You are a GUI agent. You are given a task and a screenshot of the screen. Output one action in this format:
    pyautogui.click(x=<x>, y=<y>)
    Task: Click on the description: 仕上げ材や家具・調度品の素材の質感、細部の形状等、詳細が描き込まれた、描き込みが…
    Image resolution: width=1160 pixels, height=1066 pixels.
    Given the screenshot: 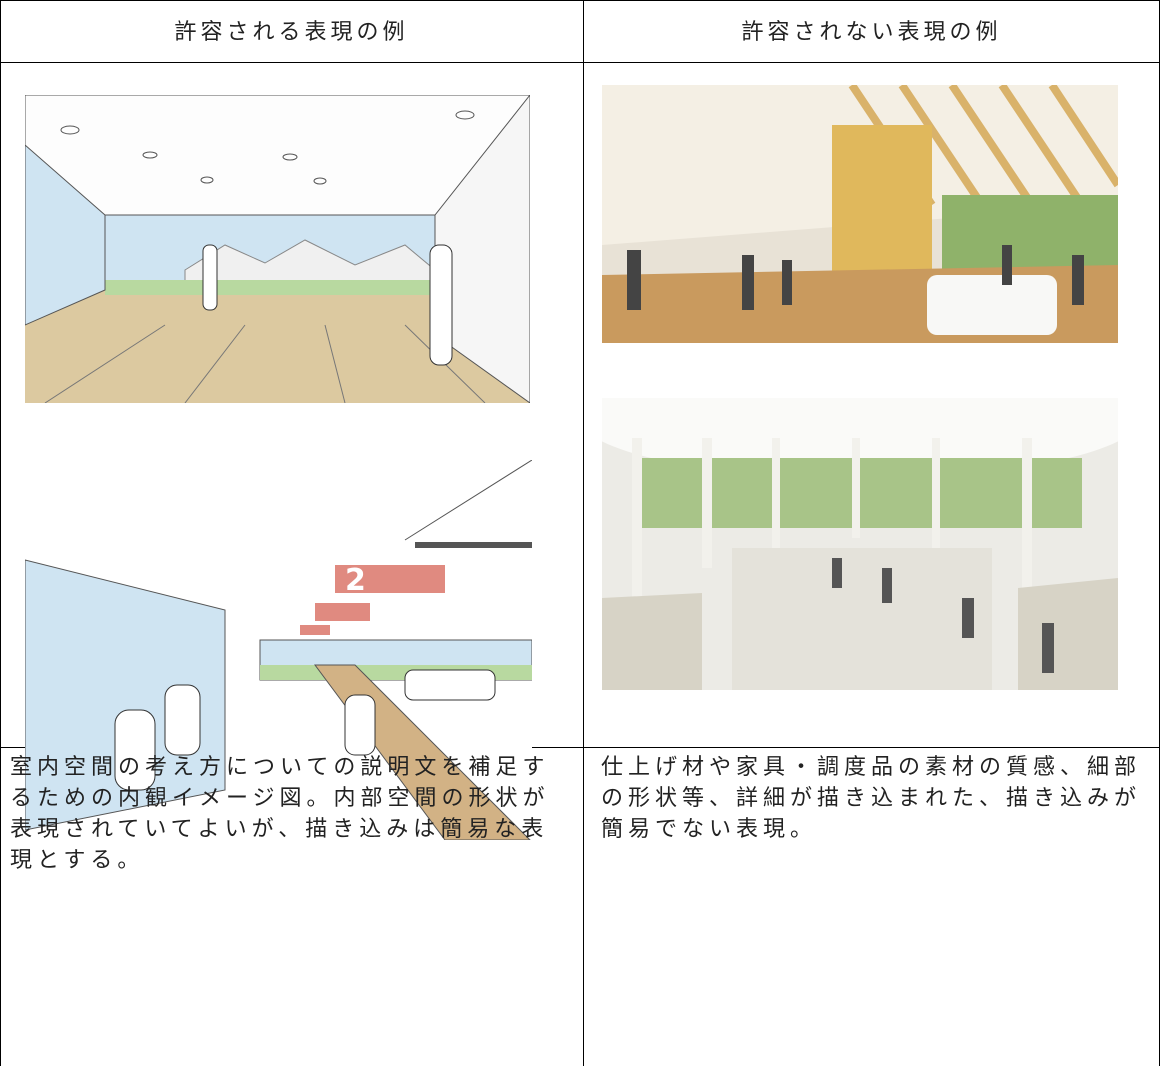 What is the action you would take?
    pyautogui.click(x=871, y=798)
    